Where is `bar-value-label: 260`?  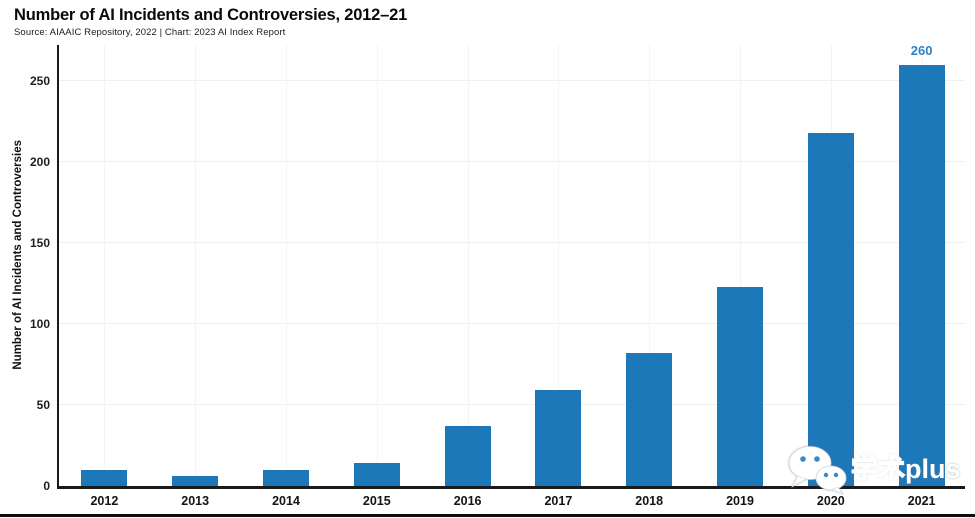 bar-value-label: 260 is located at coordinates (921, 50).